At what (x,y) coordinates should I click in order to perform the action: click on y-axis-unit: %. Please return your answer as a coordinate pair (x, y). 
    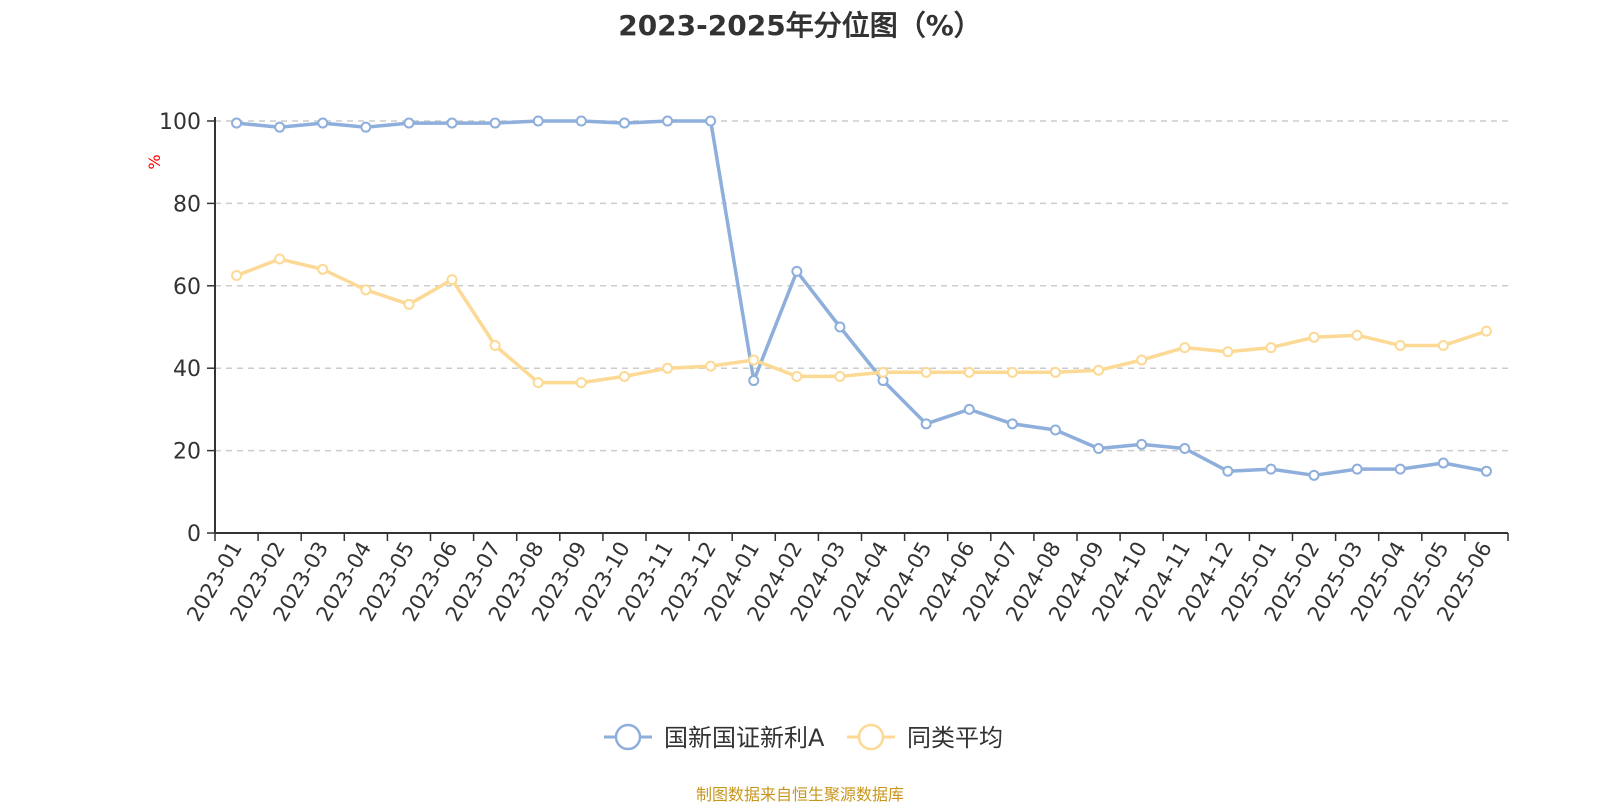
    Looking at the image, I should click on (154, 161).